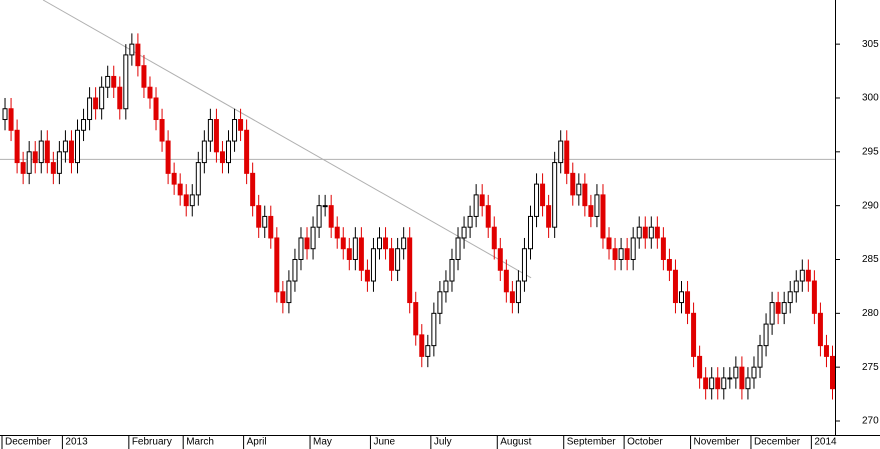 The width and height of the screenshot is (880, 449). Describe the element at coordinates (870, 367) in the screenshot. I see `y-tick-label: 275` at that location.